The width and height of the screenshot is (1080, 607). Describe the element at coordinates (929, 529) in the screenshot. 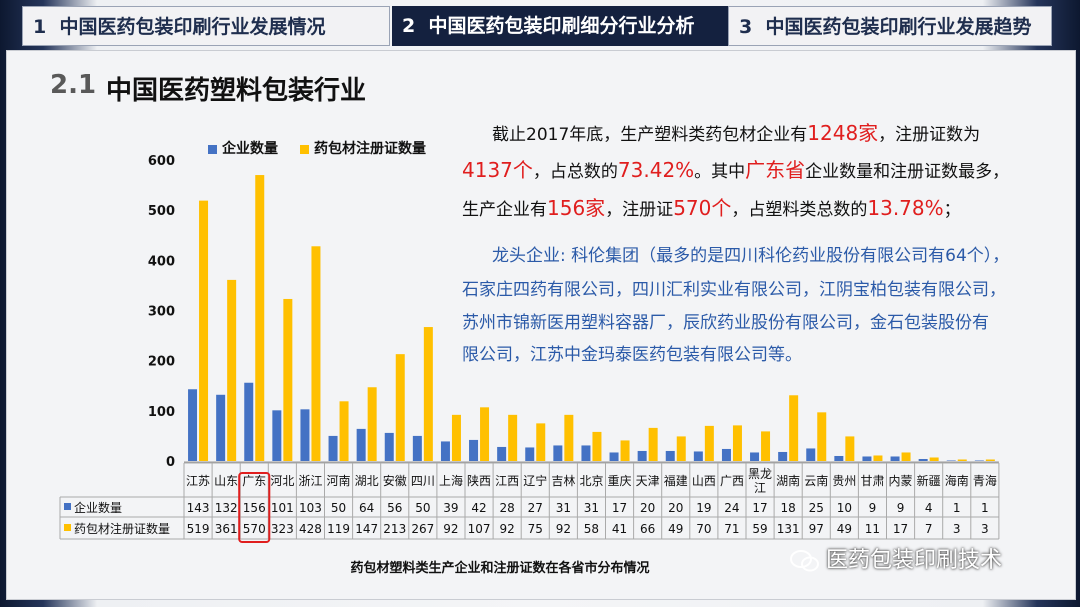

I see `data-label-certificate-count: 7` at that location.